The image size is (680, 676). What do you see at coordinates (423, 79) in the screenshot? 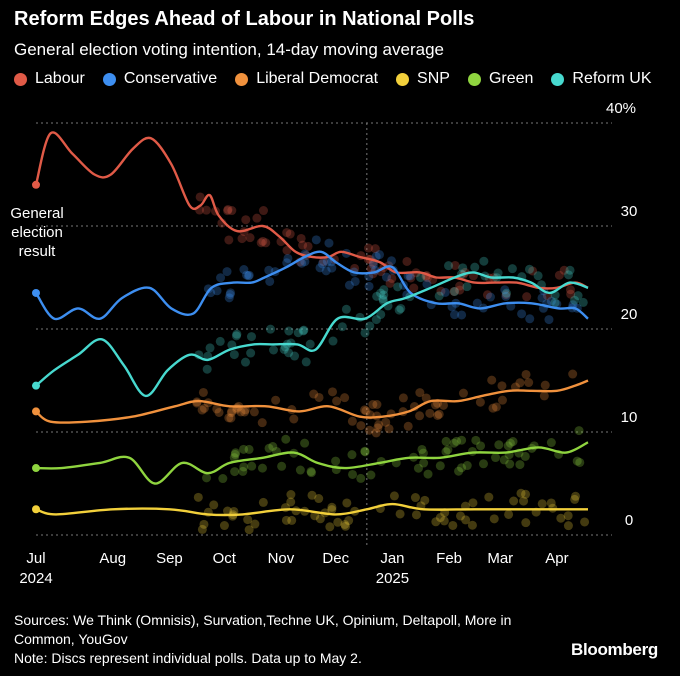
I see `legend-item-snp: SNP` at bounding box center [423, 79].